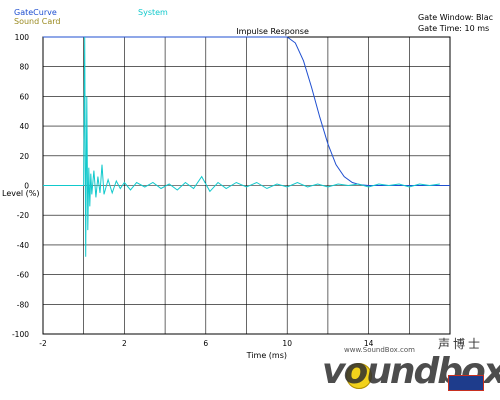 This screenshot has width=500, height=400. What do you see at coordinates (23, 304) in the screenshot?
I see `y-tick-label: -80` at bounding box center [23, 304].